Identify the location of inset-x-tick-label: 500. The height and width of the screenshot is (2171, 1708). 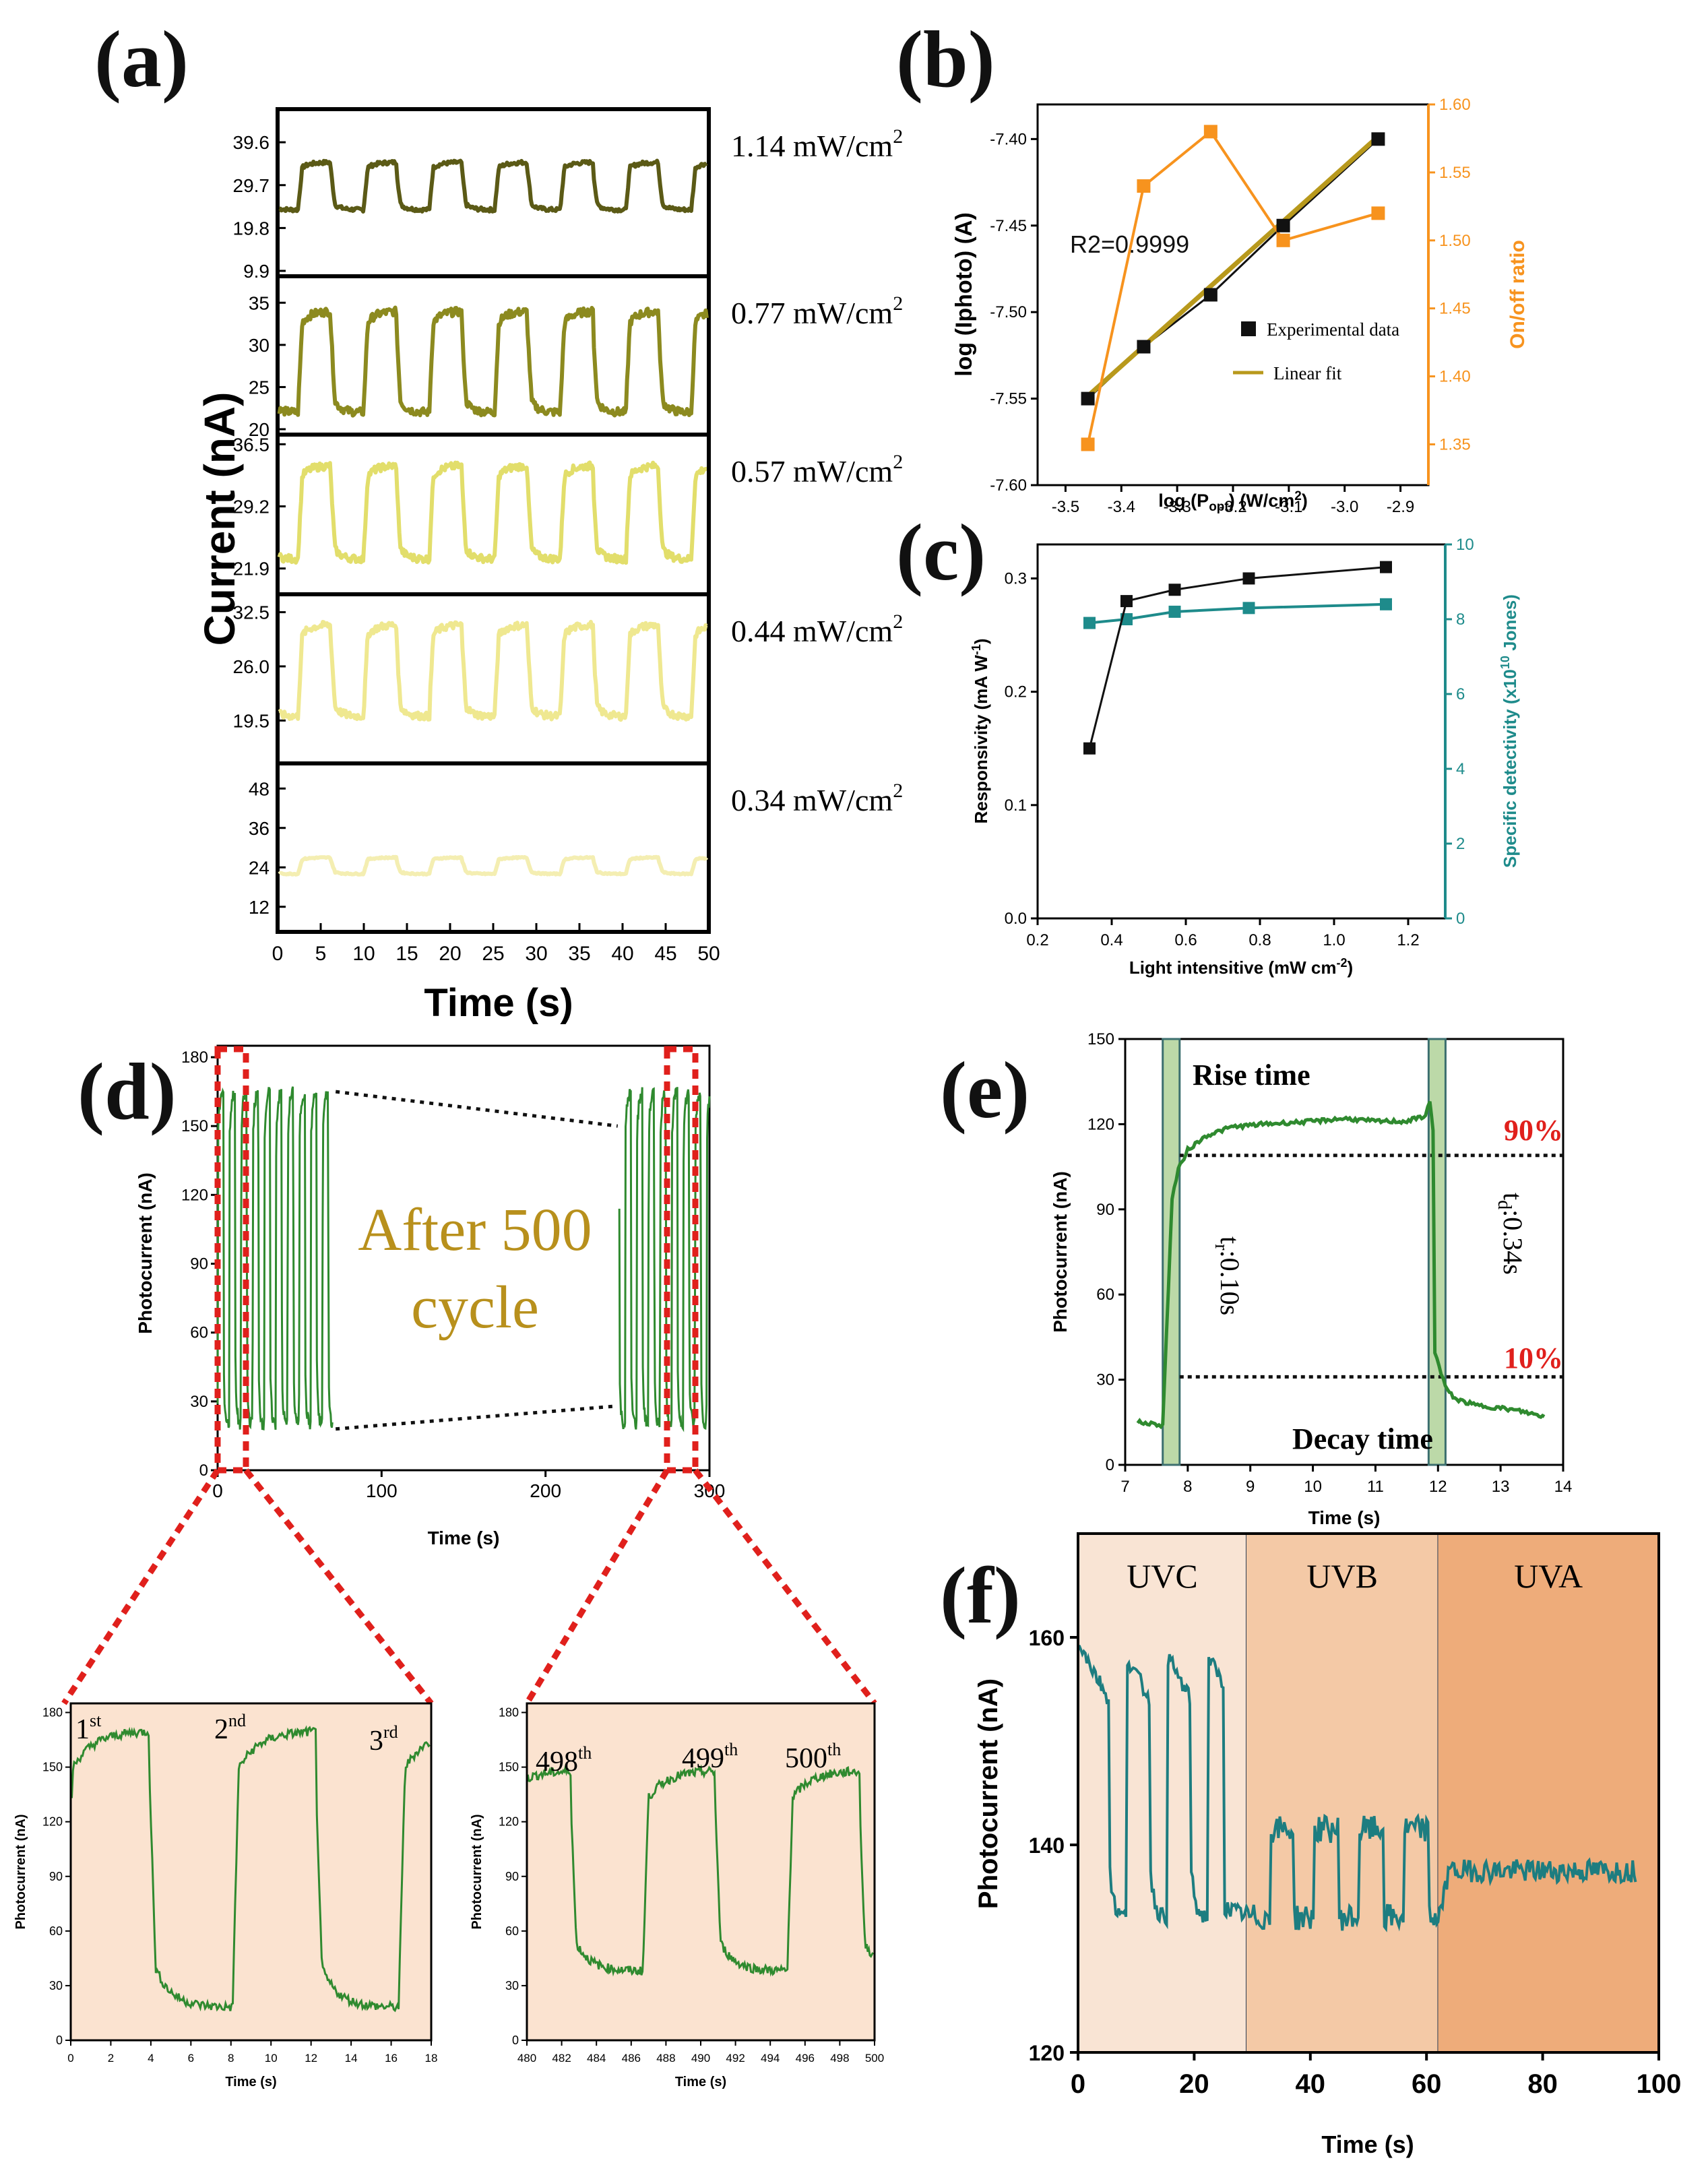
(874, 2058).